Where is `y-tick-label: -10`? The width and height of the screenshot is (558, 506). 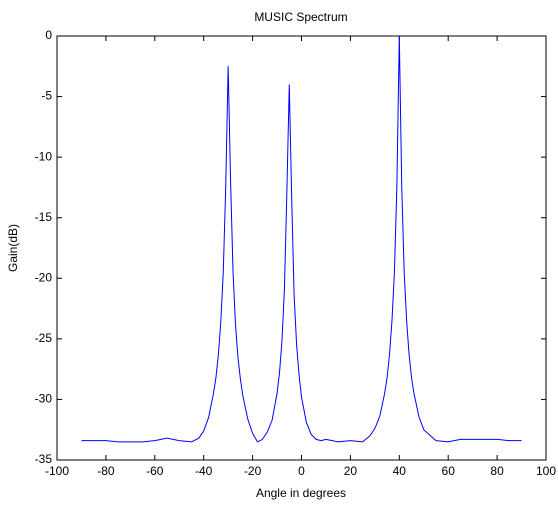
y-tick-label: -10 is located at coordinates (44, 156).